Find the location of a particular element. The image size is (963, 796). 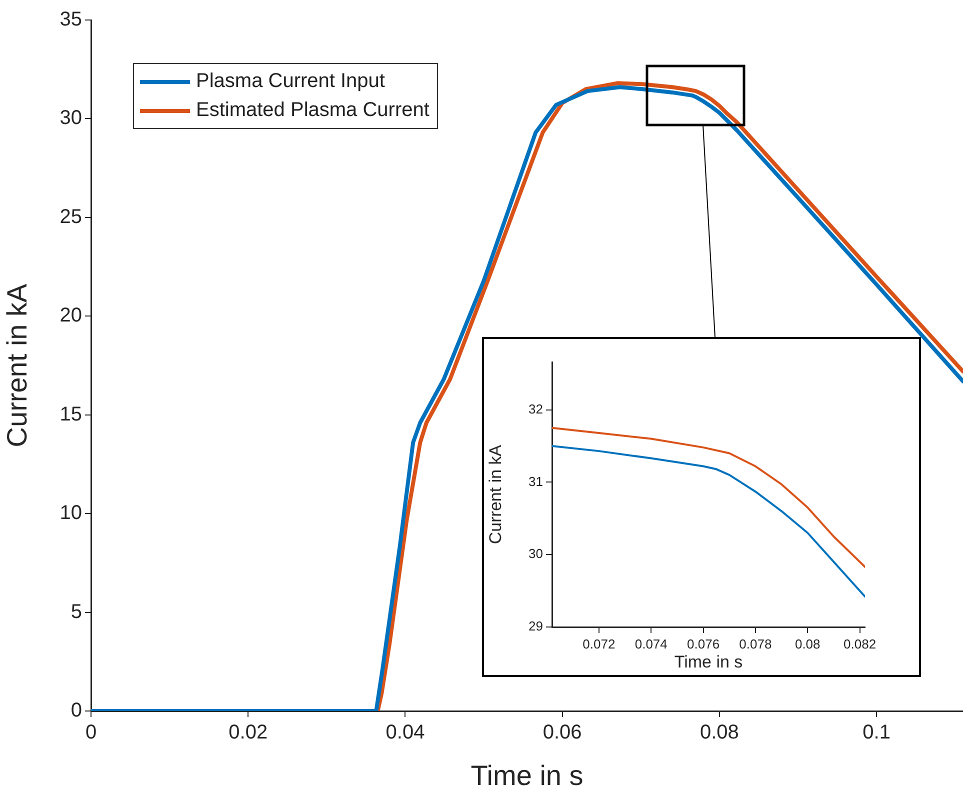

y-tick-label: 32 is located at coordinates (535, 408).